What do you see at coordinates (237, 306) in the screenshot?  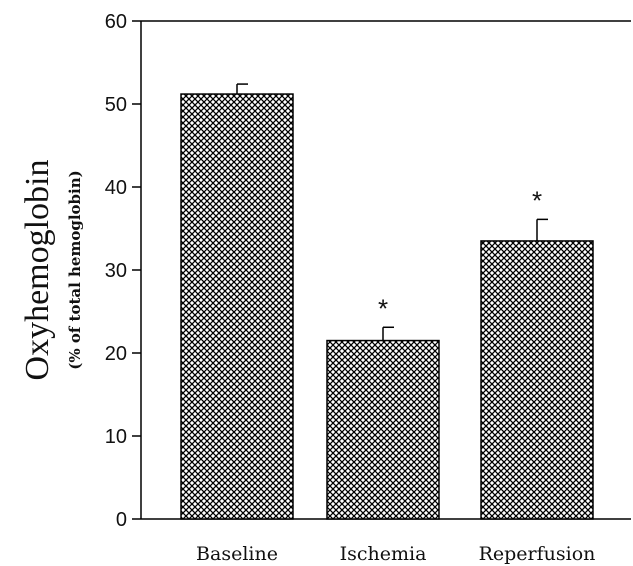 I see `bar-baseline` at bounding box center [237, 306].